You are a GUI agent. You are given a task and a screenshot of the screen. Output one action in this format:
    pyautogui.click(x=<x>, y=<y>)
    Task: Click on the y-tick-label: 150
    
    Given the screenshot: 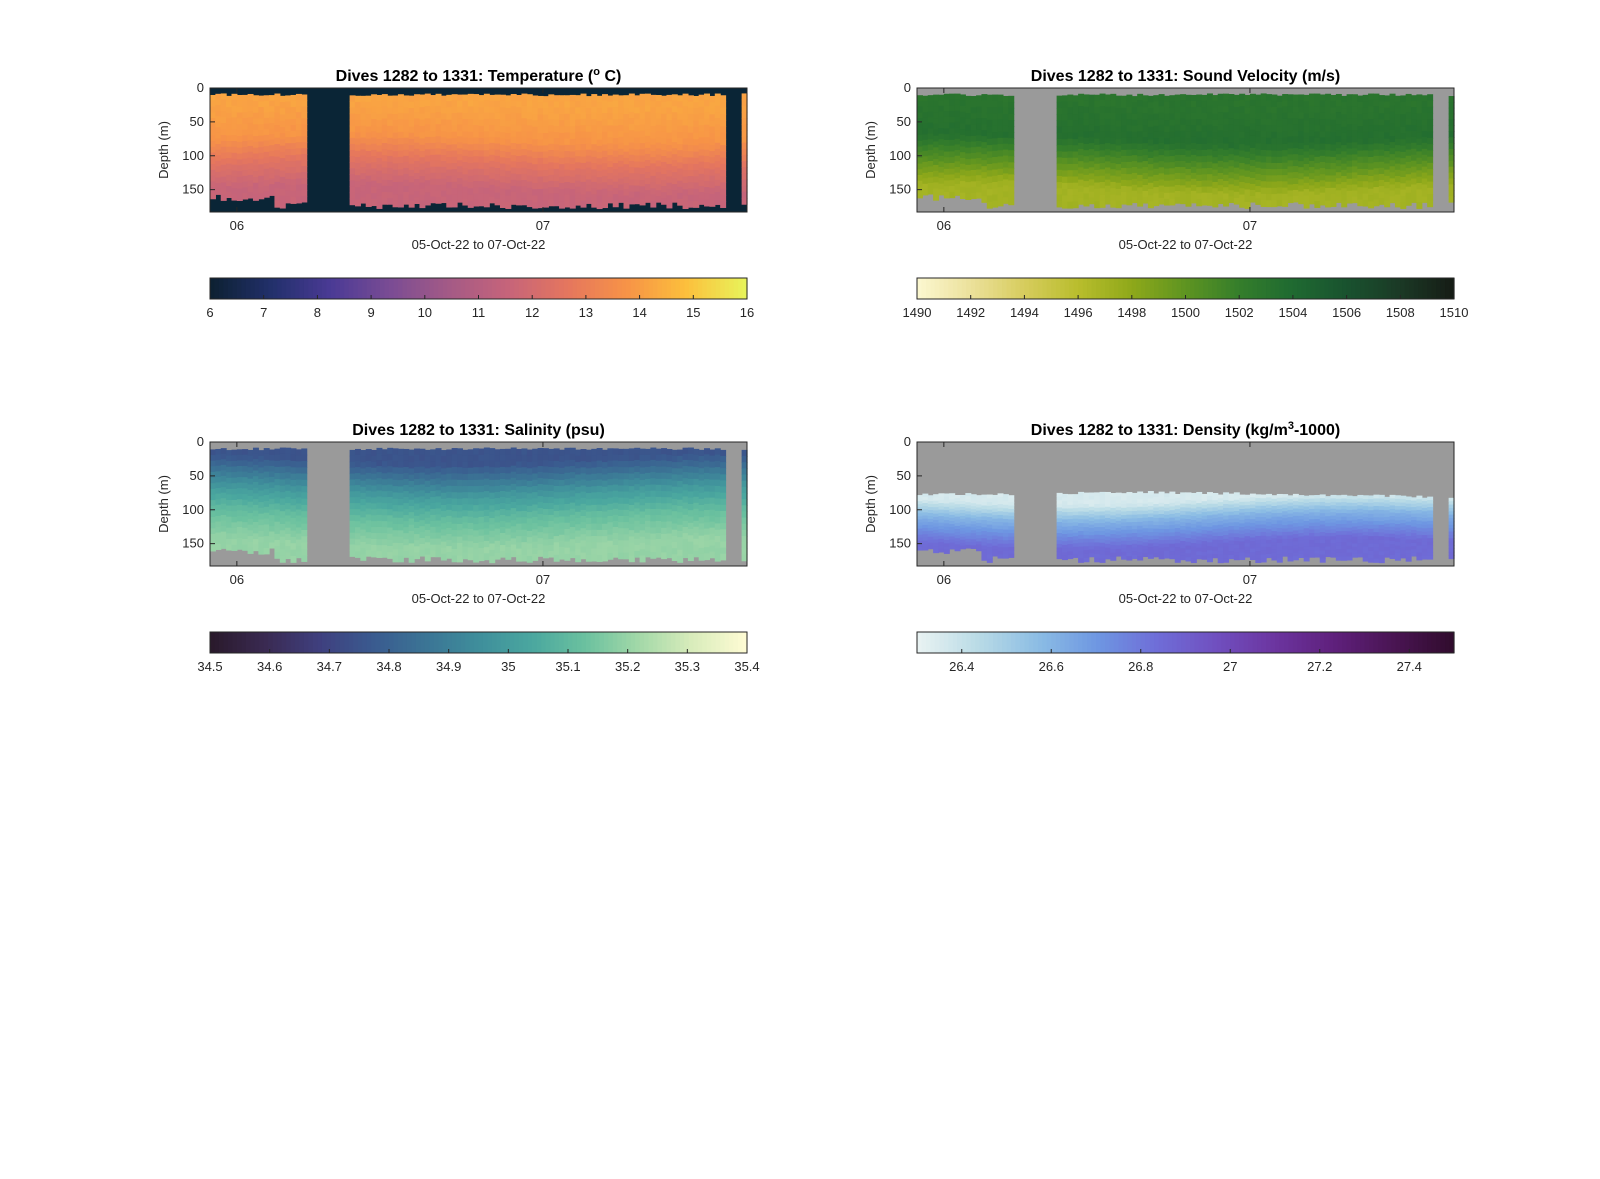 What is the action you would take?
    pyautogui.click(x=193, y=189)
    